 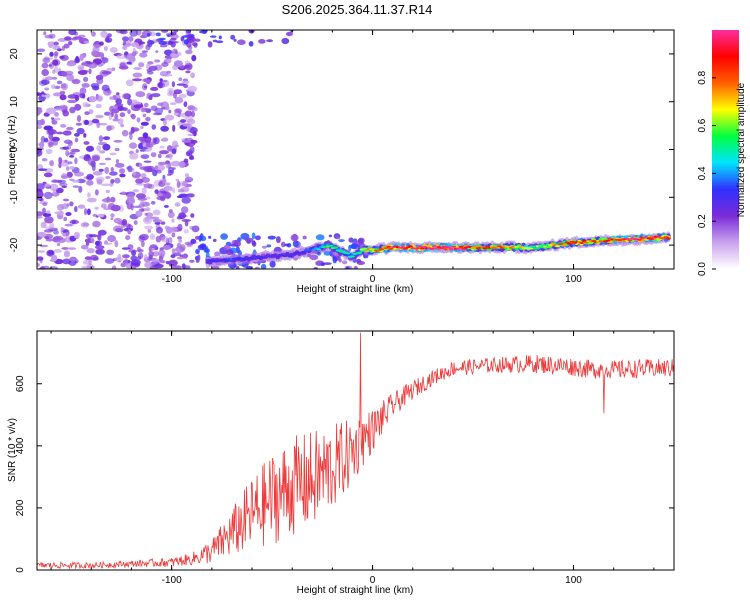 What do you see at coordinates (573, 580) in the screenshot?
I see `x-tick-label: 100` at bounding box center [573, 580].